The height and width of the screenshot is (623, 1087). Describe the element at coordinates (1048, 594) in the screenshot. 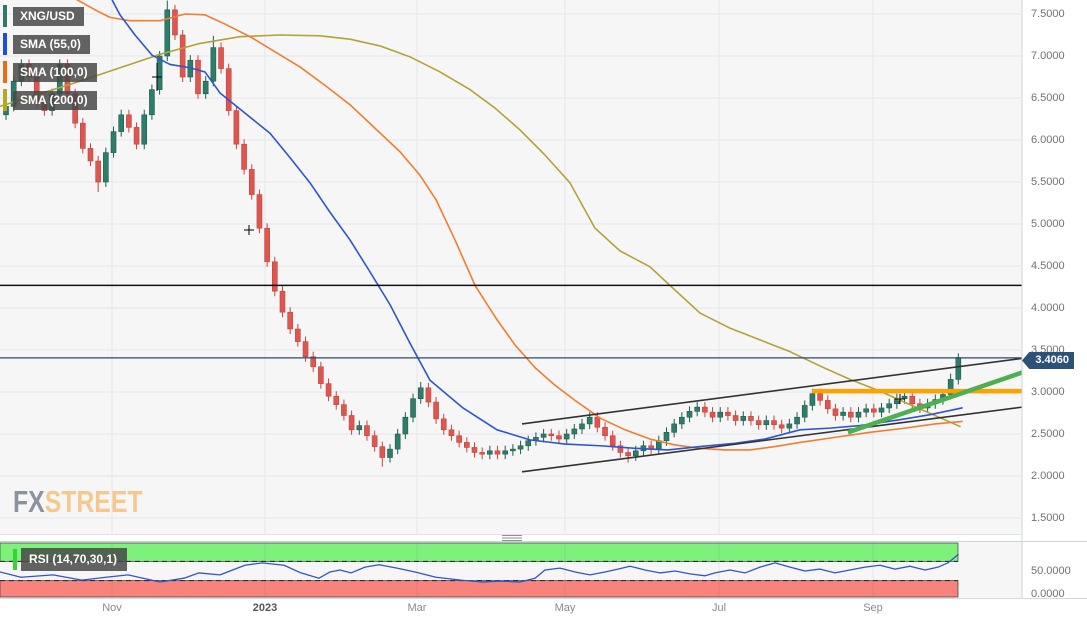

I see `rsi-tick-0: 0.0000` at that location.